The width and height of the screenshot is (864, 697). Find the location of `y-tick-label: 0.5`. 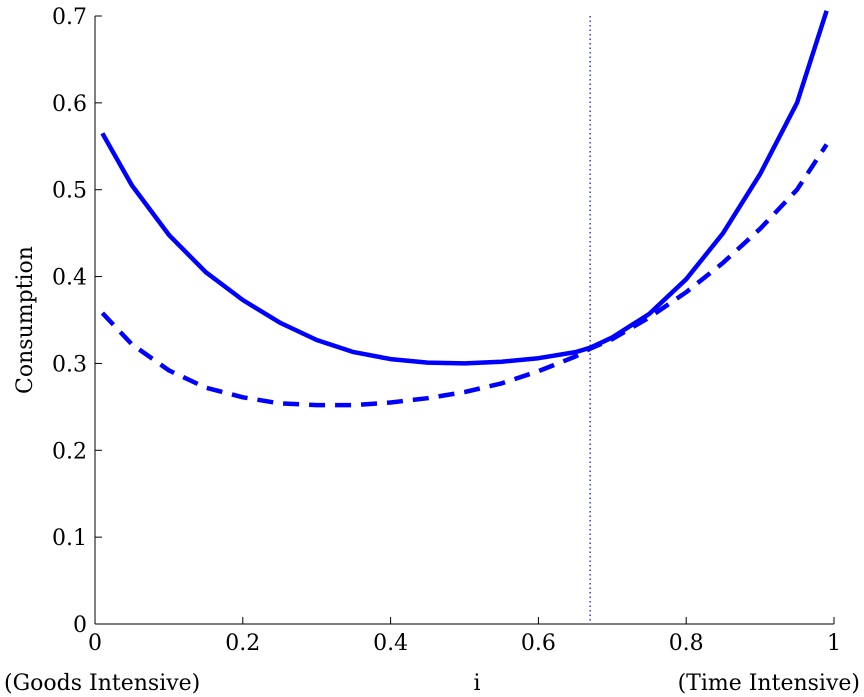

y-tick-label: 0.5 is located at coordinates (69, 191).